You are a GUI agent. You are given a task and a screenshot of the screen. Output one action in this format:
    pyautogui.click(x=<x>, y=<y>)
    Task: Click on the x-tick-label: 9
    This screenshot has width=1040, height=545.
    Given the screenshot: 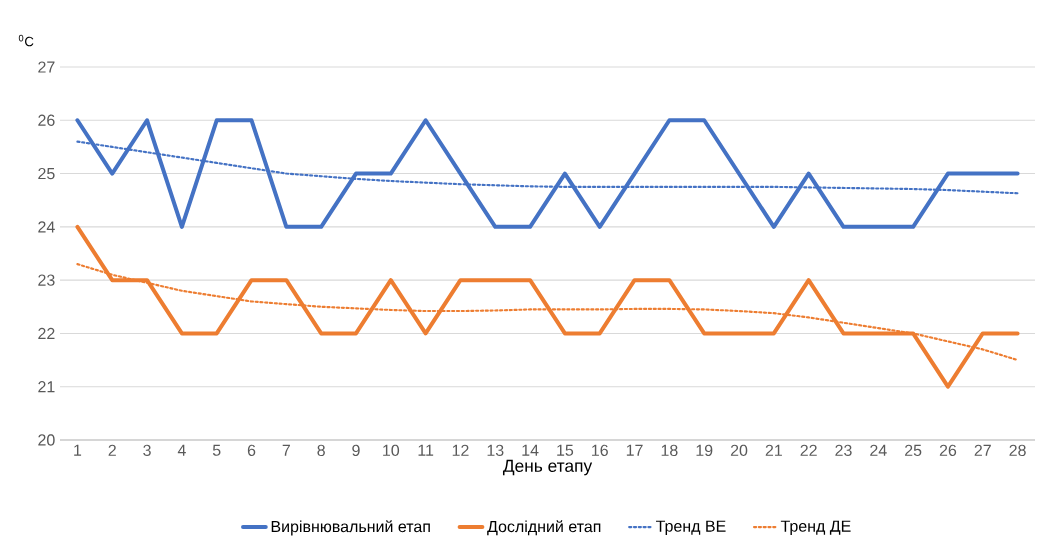 What is the action you would take?
    pyautogui.click(x=356, y=450)
    